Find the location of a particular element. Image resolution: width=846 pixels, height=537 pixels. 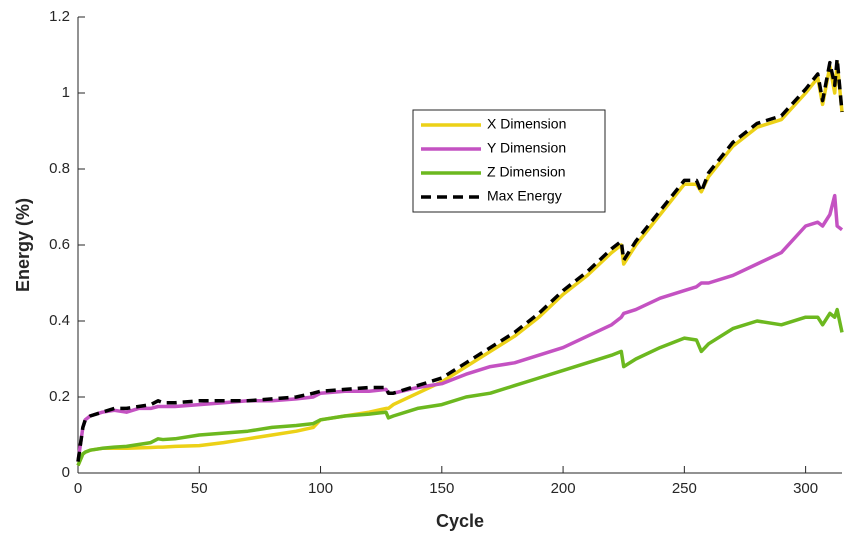

y-tick-label: 0.2 is located at coordinates (59, 396).